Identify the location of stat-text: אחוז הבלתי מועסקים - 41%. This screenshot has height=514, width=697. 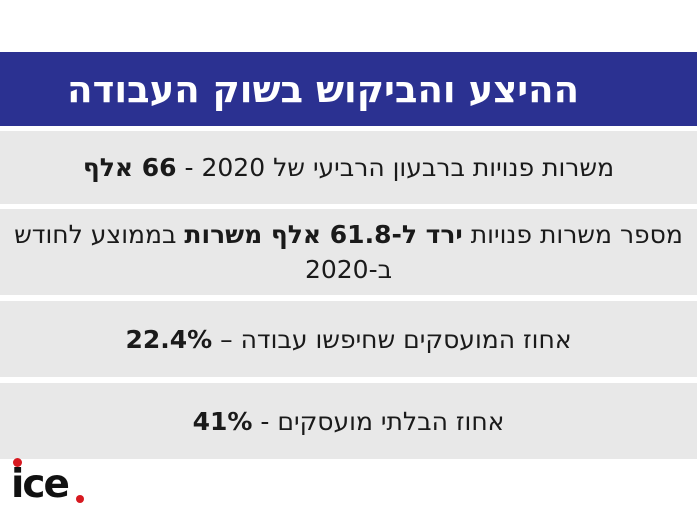
(349, 421).